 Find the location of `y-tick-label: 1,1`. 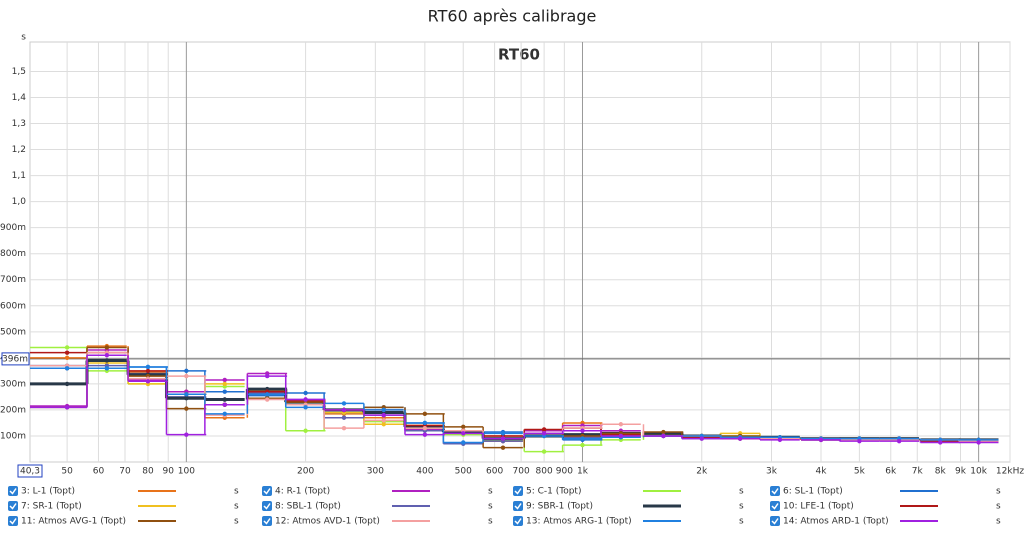

y-tick-label: 1,1 is located at coordinates (19, 176).